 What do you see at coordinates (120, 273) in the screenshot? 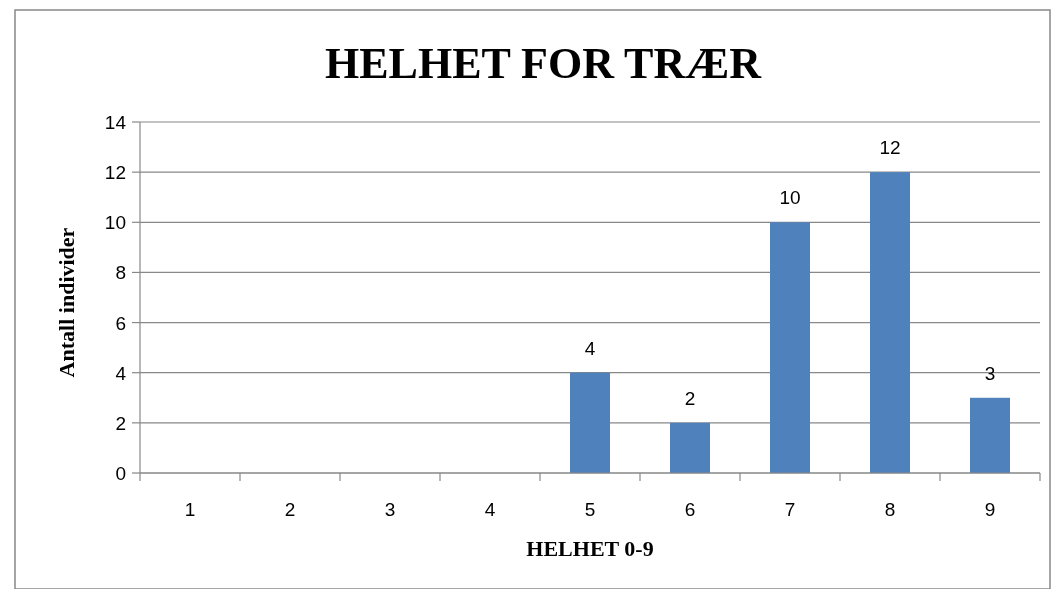
I see `y-tick-label: 8` at bounding box center [120, 273].